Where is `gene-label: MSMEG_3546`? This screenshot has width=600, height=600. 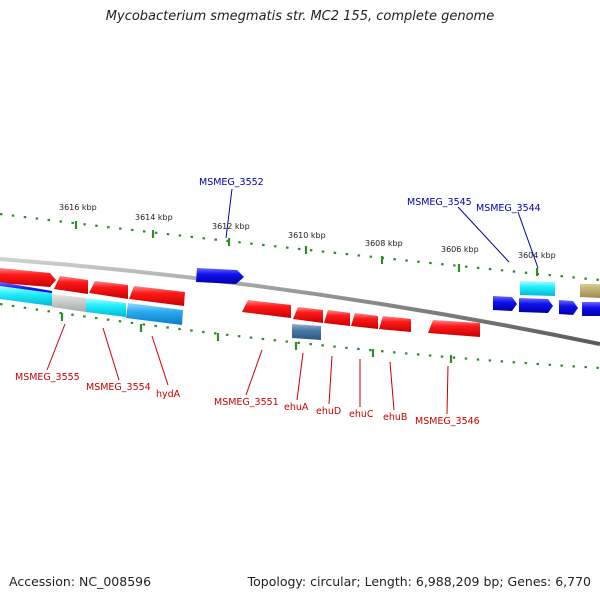 gene-label: MSMEG_3546 is located at coordinates (447, 421).